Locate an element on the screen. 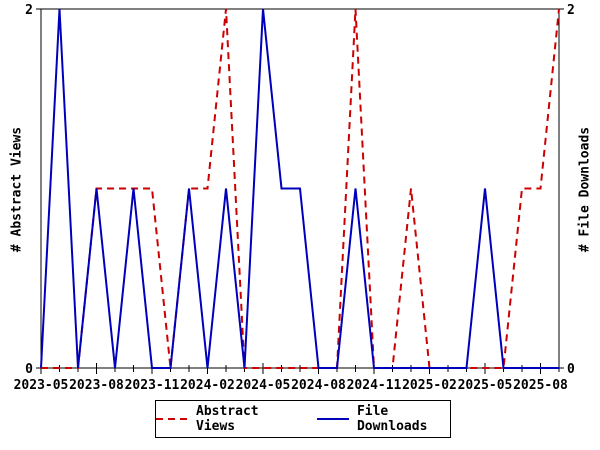  file-downloads-line-sample-icon is located at coordinates (332, 419).